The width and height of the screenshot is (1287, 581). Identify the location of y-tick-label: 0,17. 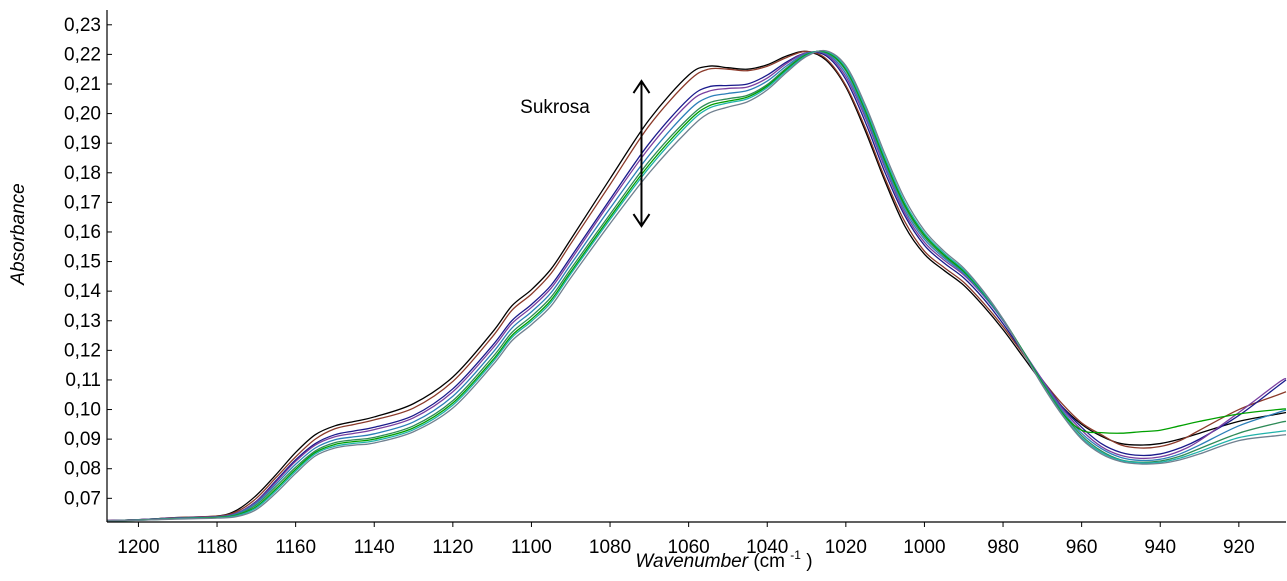
(82, 202).